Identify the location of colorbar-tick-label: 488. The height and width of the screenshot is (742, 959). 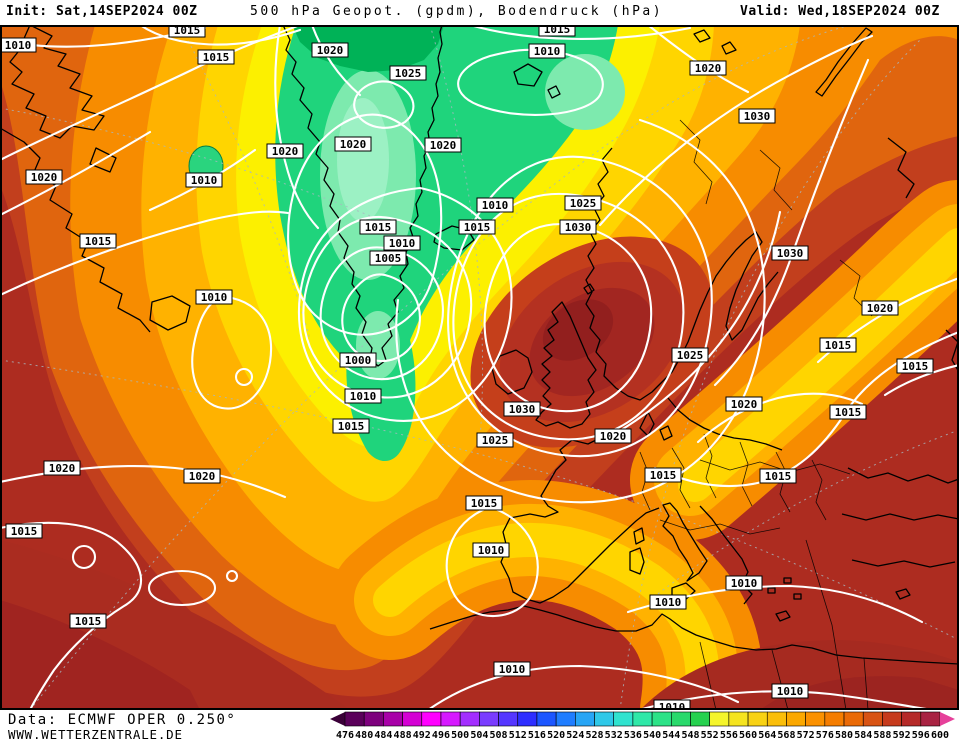
(403, 735).